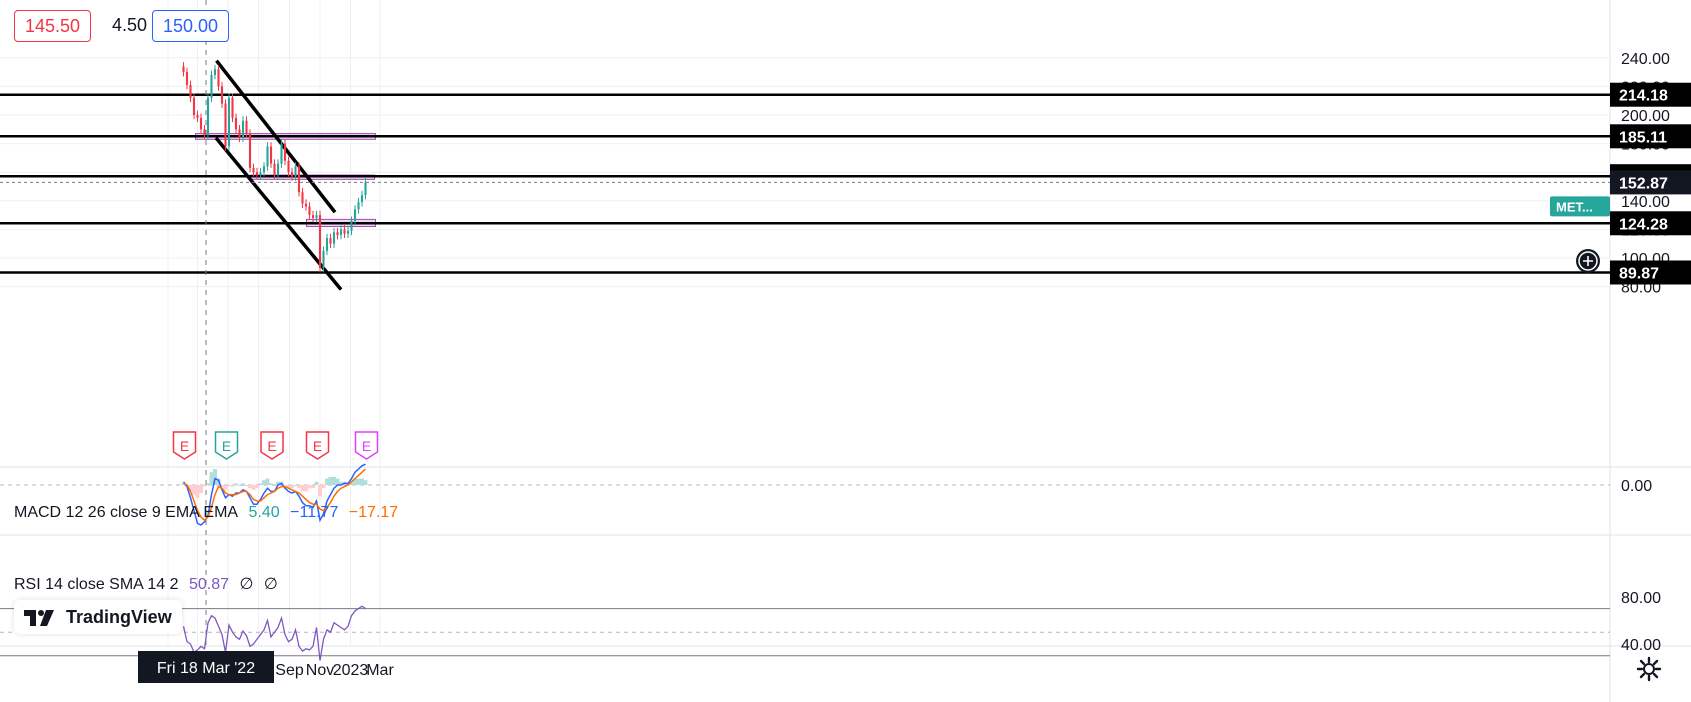 The image size is (1691, 702). I want to click on rsi-tick-label: 40.00, so click(1641, 645).